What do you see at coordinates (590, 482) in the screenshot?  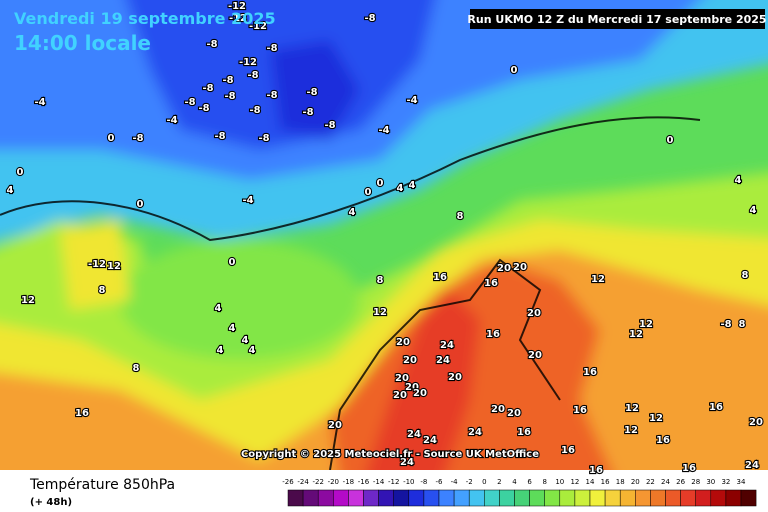 I see `legend-tick-label: 14` at bounding box center [590, 482].